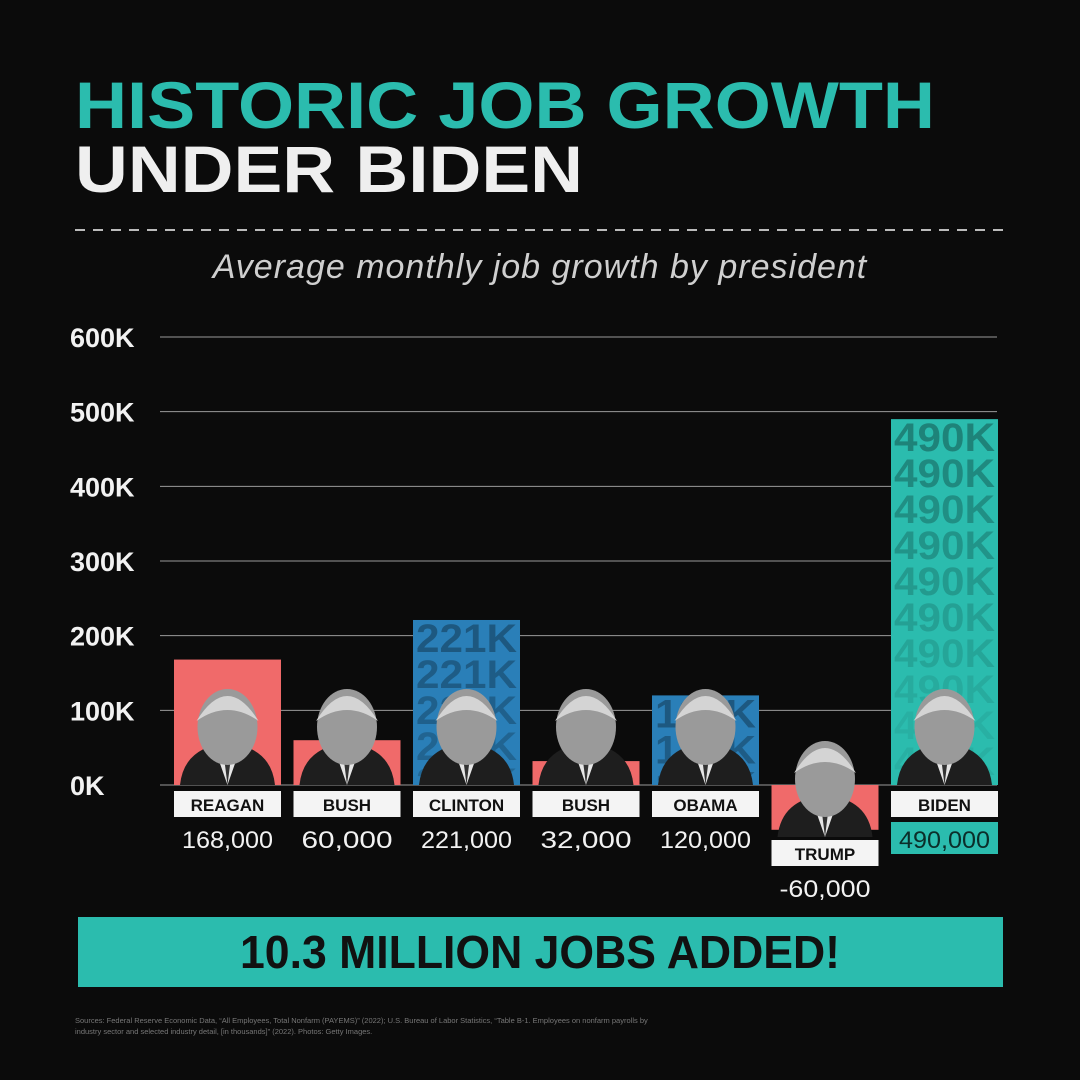  What do you see at coordinates (102, 413) in the screenshot?
I see `y-tick-label: 500K` at bounding box center [102, 413].